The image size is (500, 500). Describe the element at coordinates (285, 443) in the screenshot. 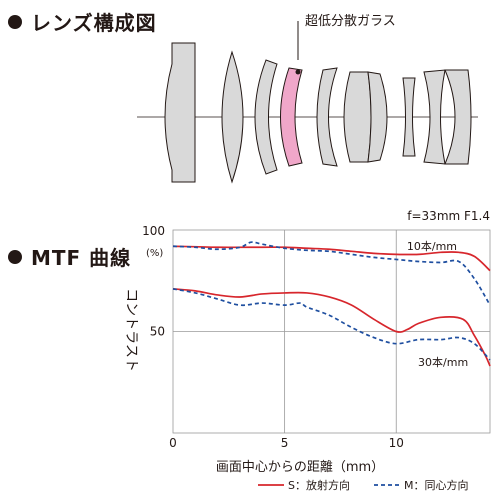

I see `x-tick-label: 5` at that location.